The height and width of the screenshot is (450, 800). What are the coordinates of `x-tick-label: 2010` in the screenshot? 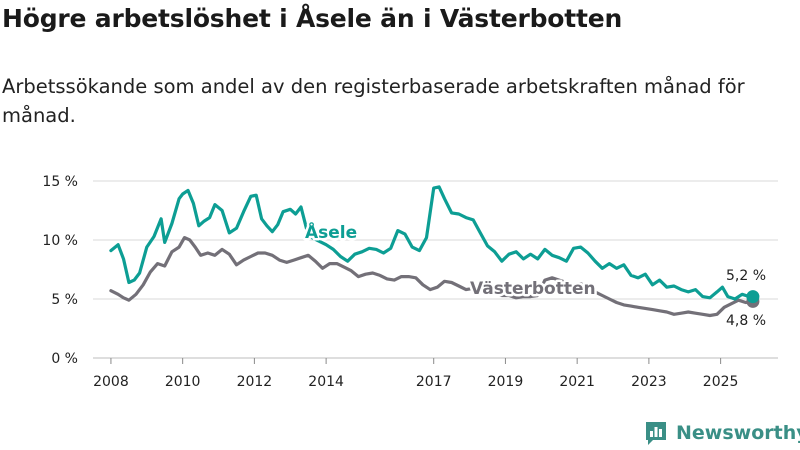 It's located at (183, 382).